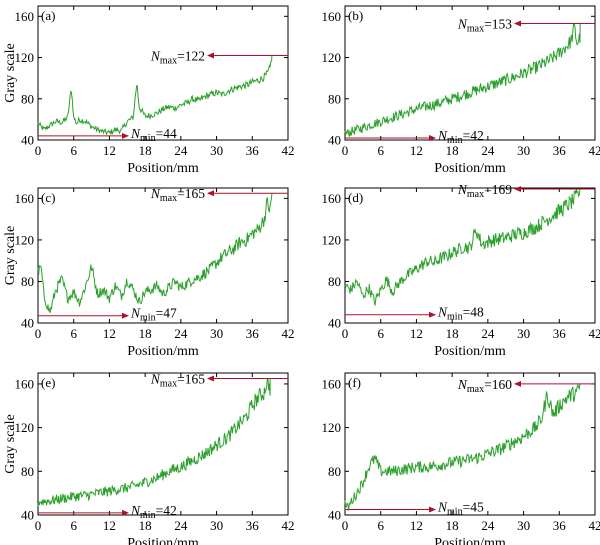 The height and width of the screenshot is (545, 600). I want to click on nmin-annotation: Nmin=44, so click(153, 135).